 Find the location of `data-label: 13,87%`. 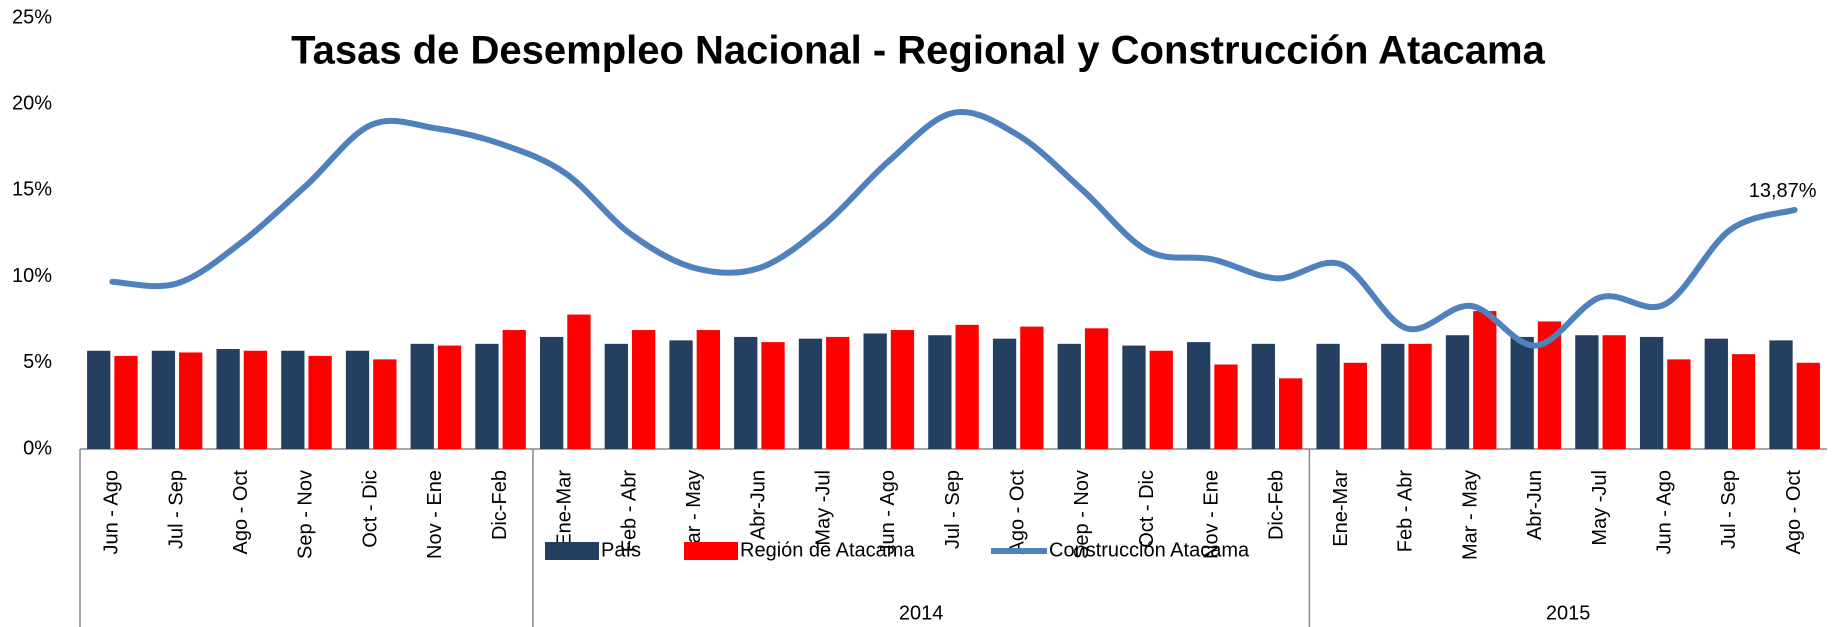

data-label: 13,87% is located at coordinates (1783, 191).